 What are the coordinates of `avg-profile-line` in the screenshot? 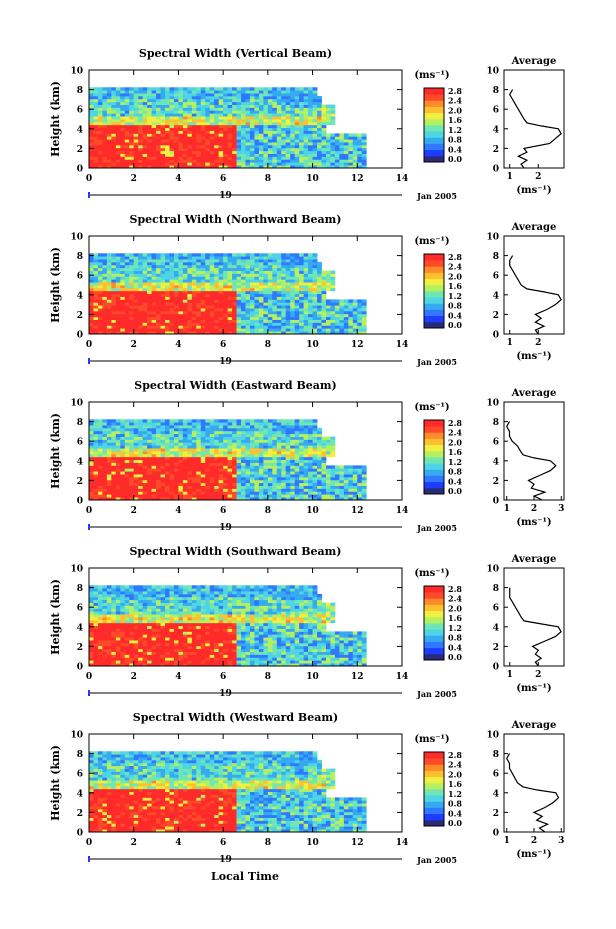 It's located at (535, 129).